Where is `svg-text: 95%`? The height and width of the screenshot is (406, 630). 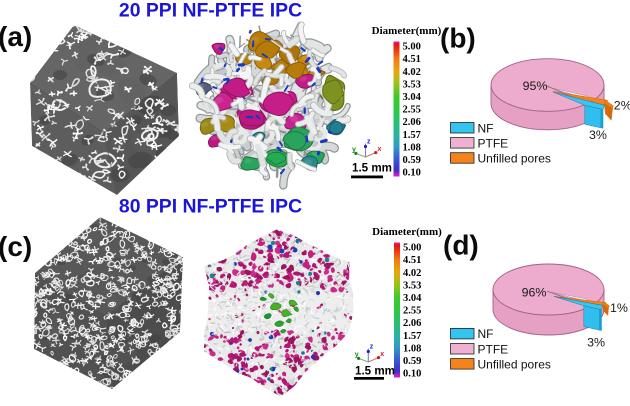
svg-text: 95% is located at coordinates (535, 86).